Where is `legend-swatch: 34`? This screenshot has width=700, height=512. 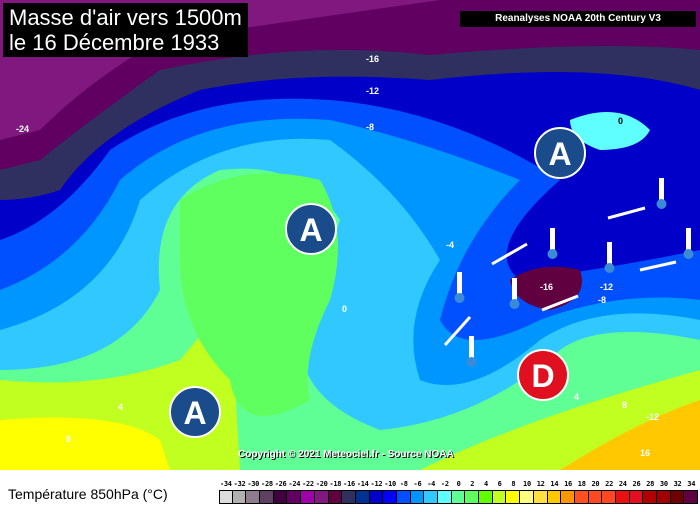 legend-swatch: 34 is located at coordinates (691, 492).